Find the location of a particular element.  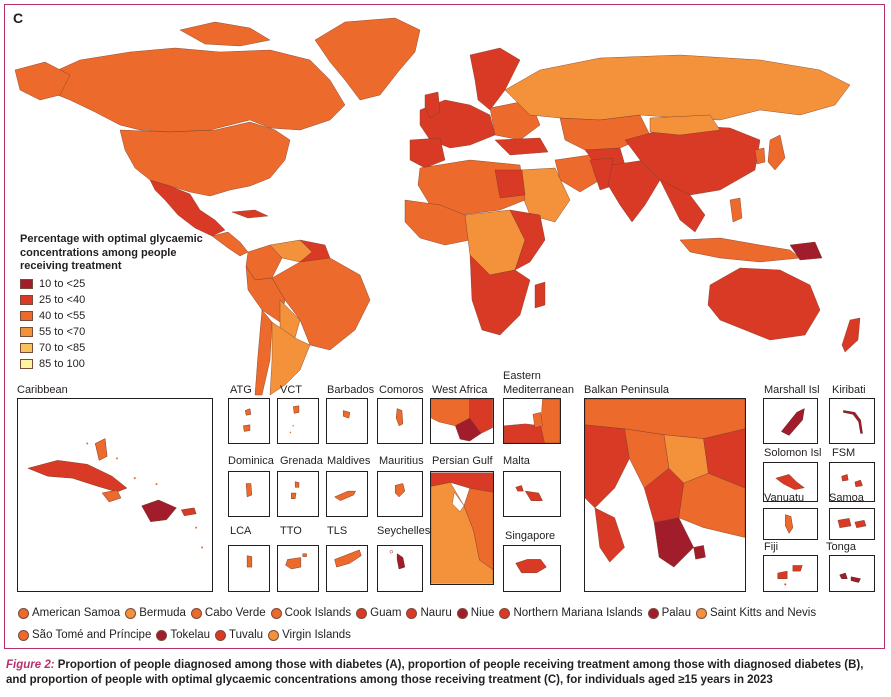

inset-vanuatu is located at coordinates (790, 524).